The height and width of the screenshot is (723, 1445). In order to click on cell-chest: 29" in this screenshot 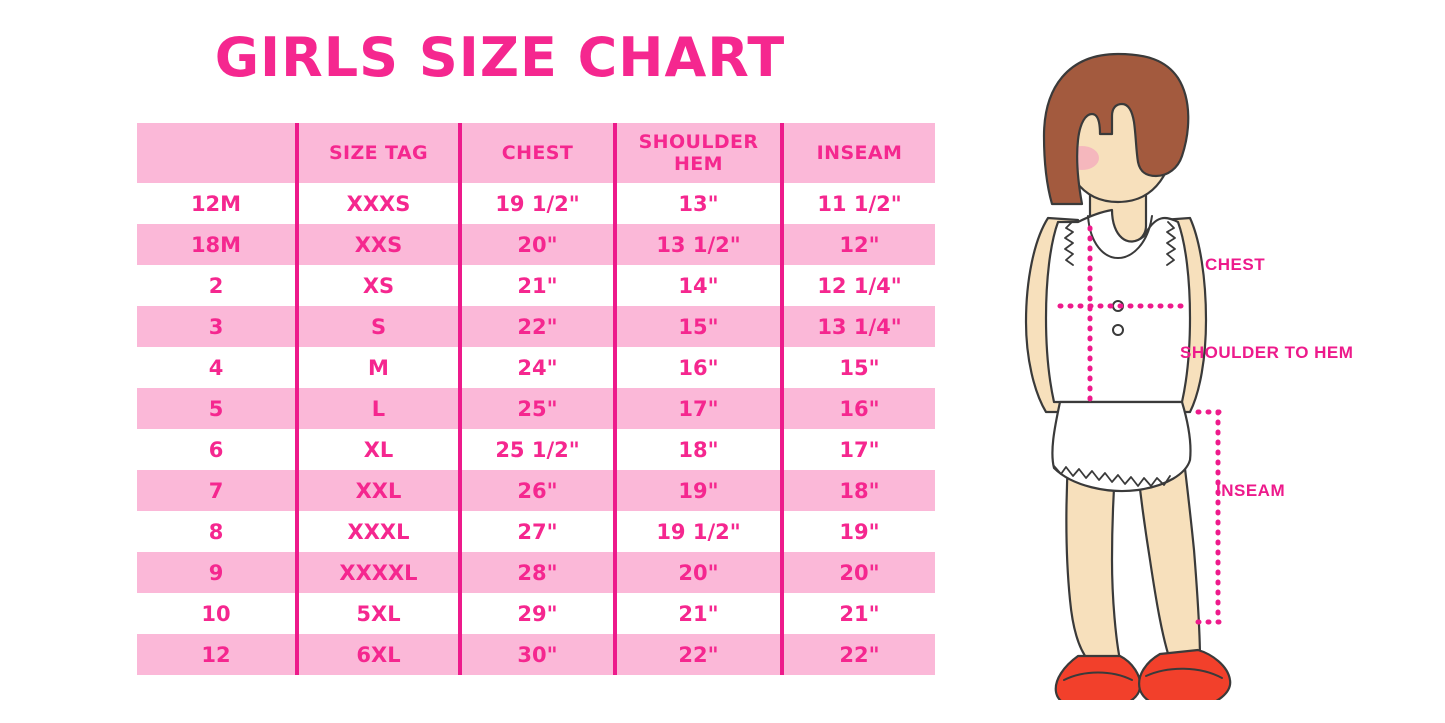, I will do `click(536, 613)`.